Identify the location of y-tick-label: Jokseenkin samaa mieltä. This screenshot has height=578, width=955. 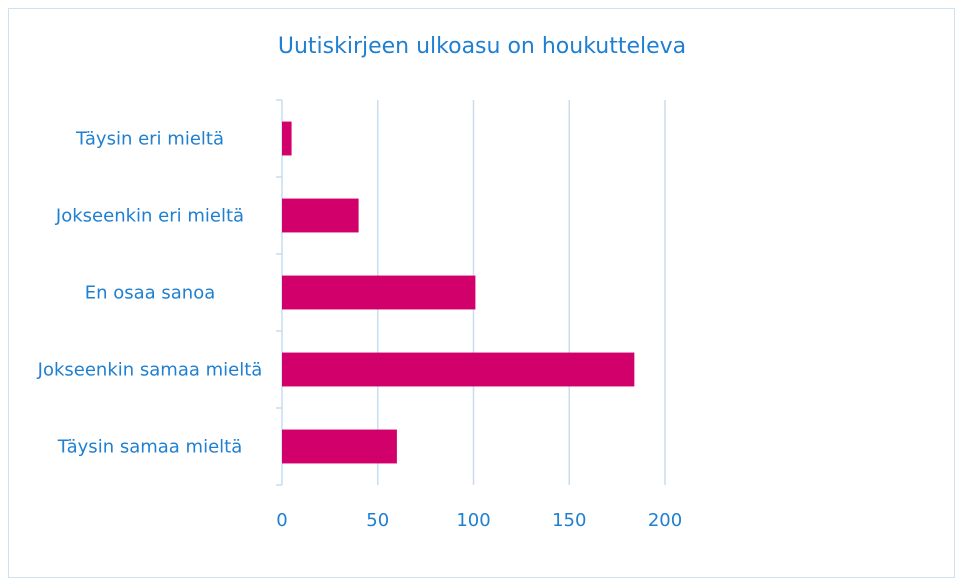
(150, 369).